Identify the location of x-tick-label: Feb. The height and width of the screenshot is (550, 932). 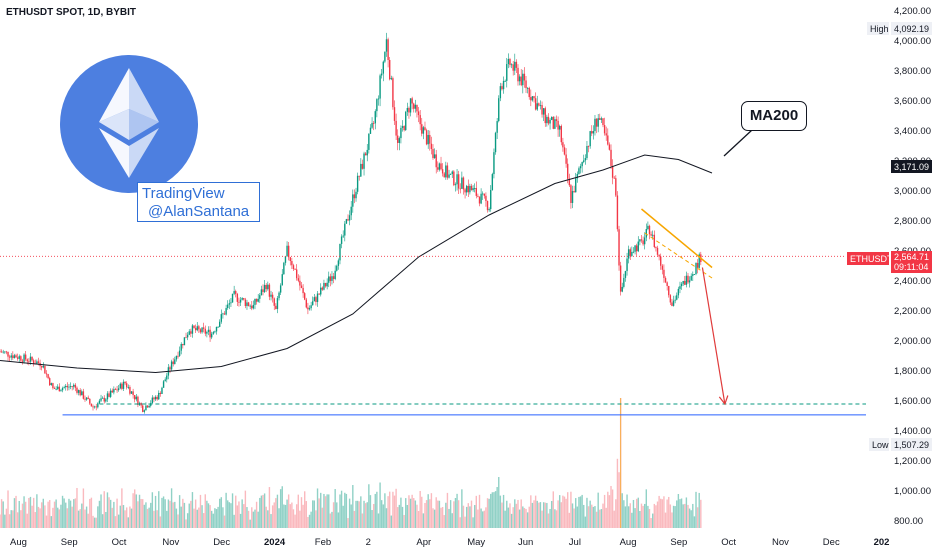
(323, 542).